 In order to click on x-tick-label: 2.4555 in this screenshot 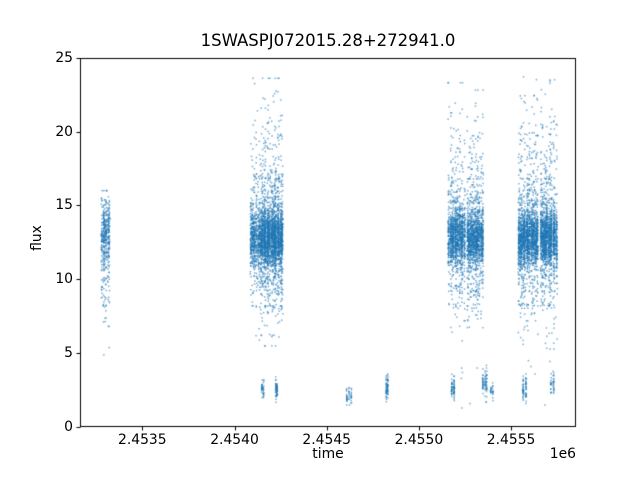, I will do `click(511, 440)`.